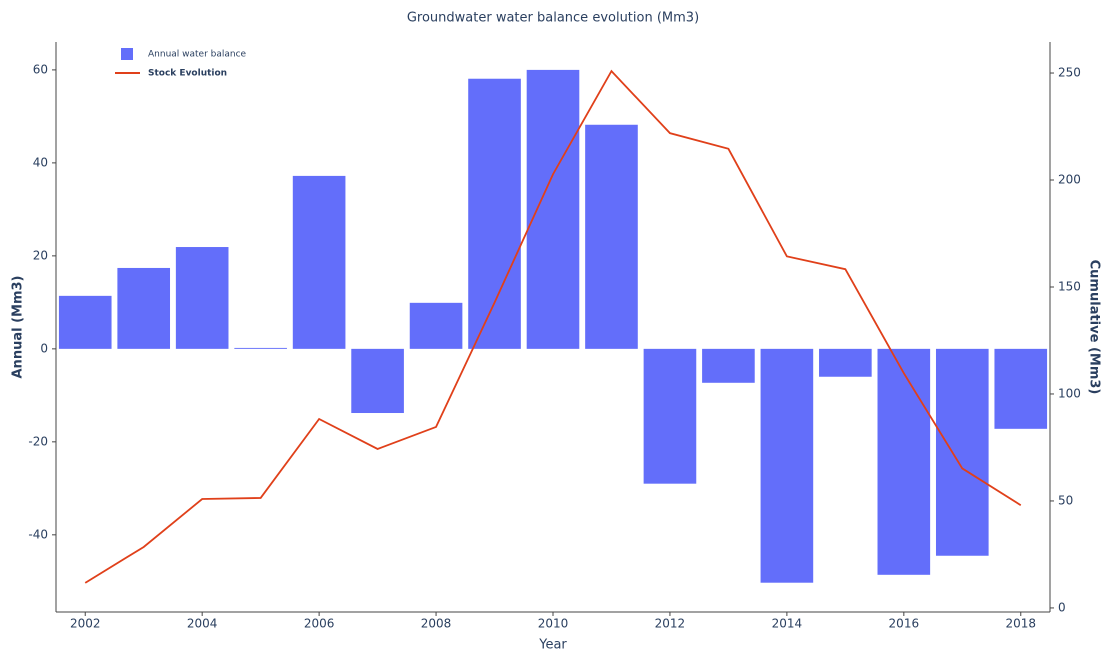 Image resolution: width=1106 pixels, height=651 pixels. Describe the element at coordinates (44, 348) in the screenshot. I see `y-tick-label: 0` at that location.